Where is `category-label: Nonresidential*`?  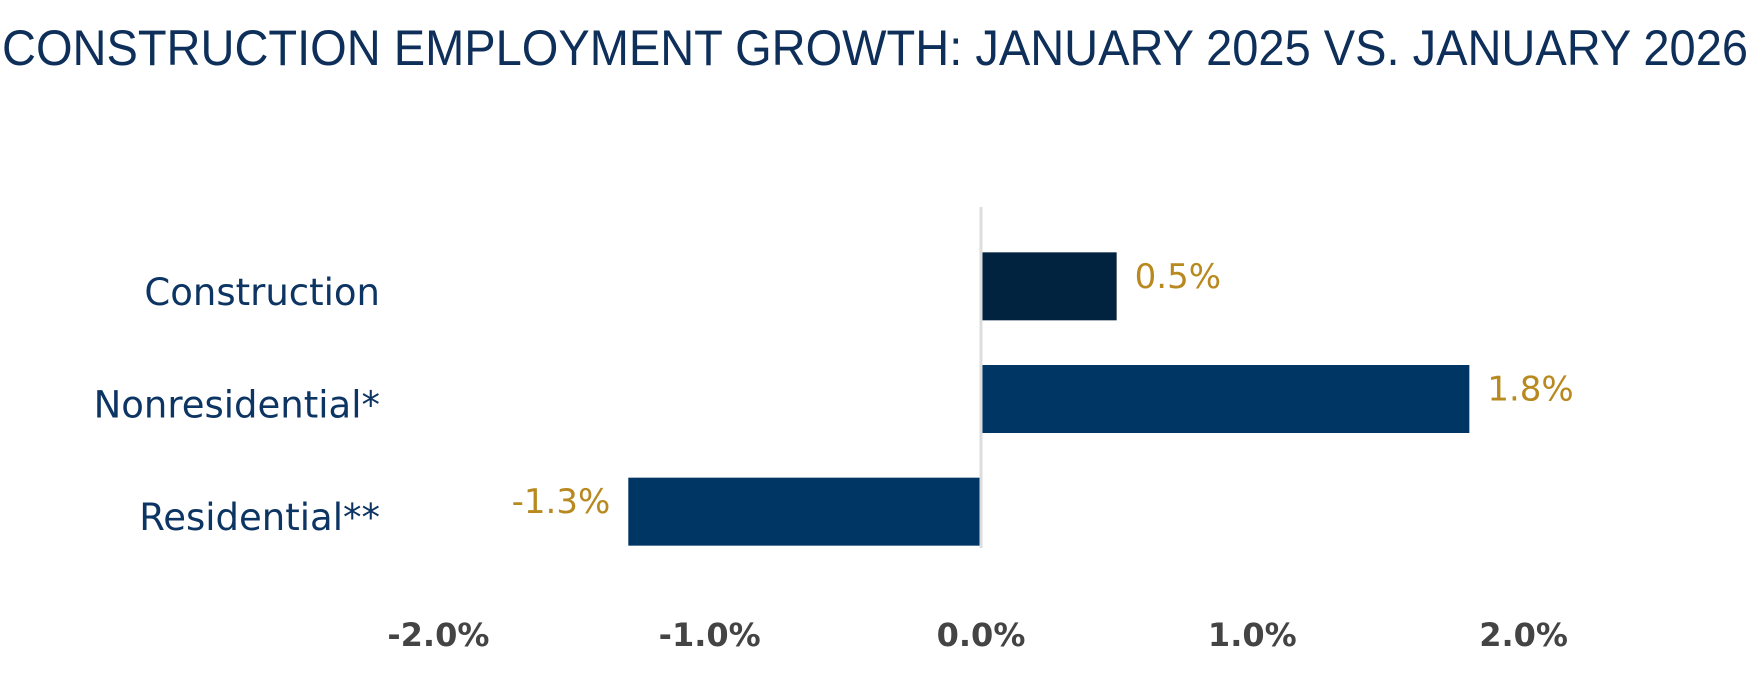
category-label: Nonresidential* is located at coordinates (237, 405).